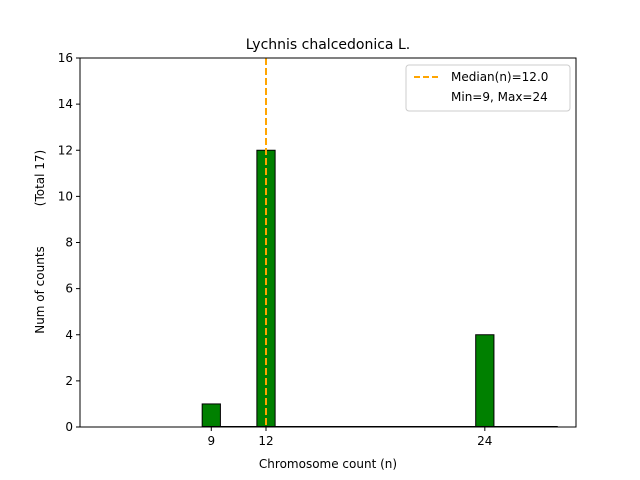 This screenshot has width=640, height=480. What do you see at coordinates (65, 104) in the screenshot?
I see `y-tick-label: 14` at bounding box center [65, 104].